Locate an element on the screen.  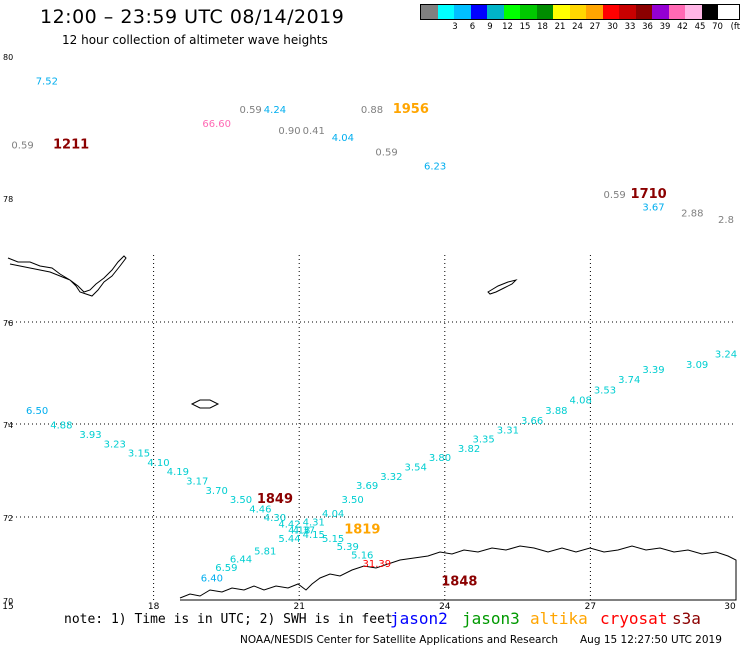
lat-tick-label: 78 is located at coordinates (8, 199).